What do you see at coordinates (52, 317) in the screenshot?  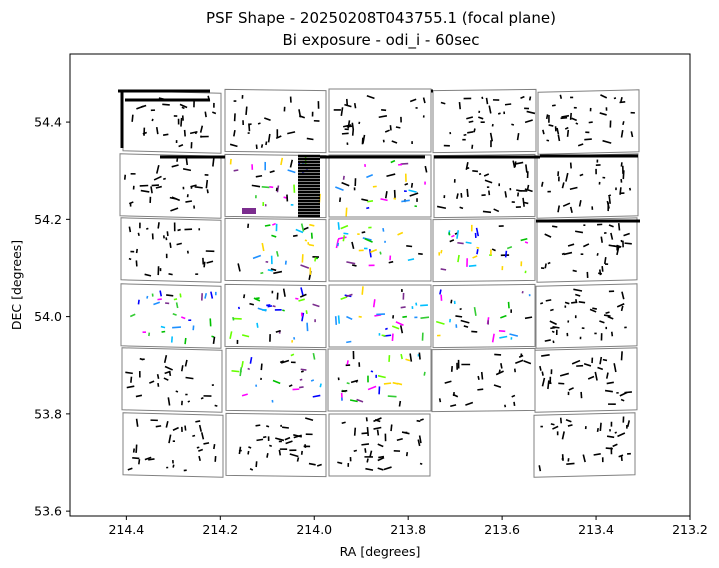 I see `y-axis: 53.6 53.8 54.0 54.2 54.4` at bounding box center [52, 317].